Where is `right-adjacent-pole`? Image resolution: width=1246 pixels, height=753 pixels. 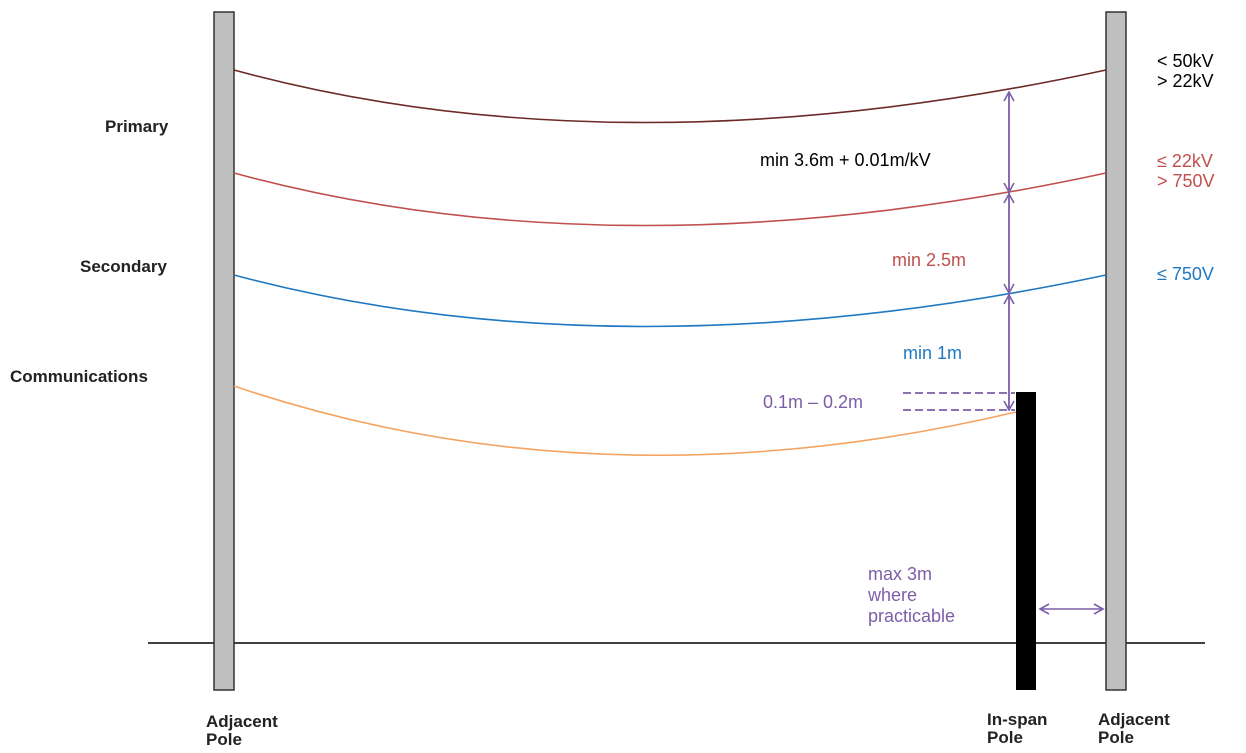
right-adjacent-pole is located at coordinates (1116, 351).